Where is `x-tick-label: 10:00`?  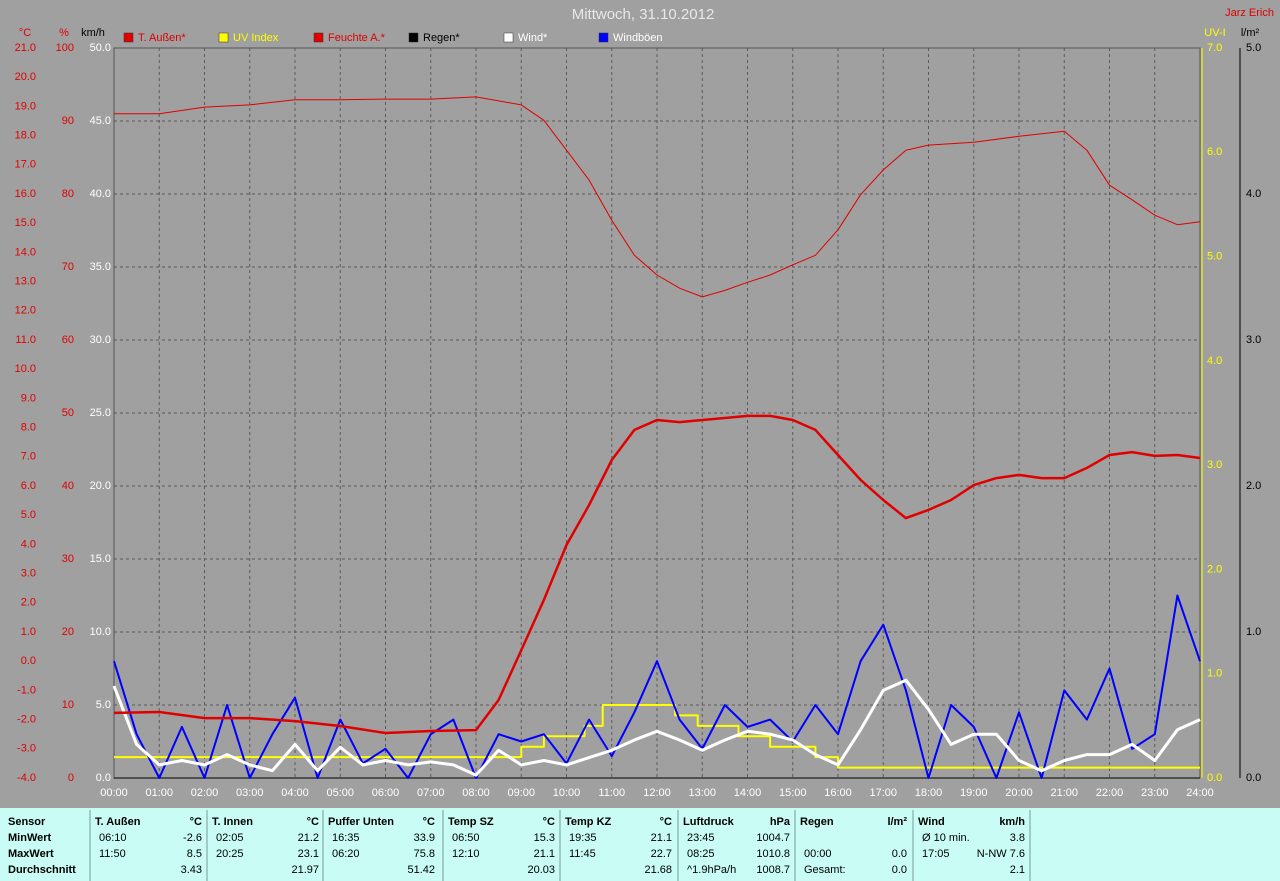
x-tick-label: 10:00 is located at coordinates (567, 793).